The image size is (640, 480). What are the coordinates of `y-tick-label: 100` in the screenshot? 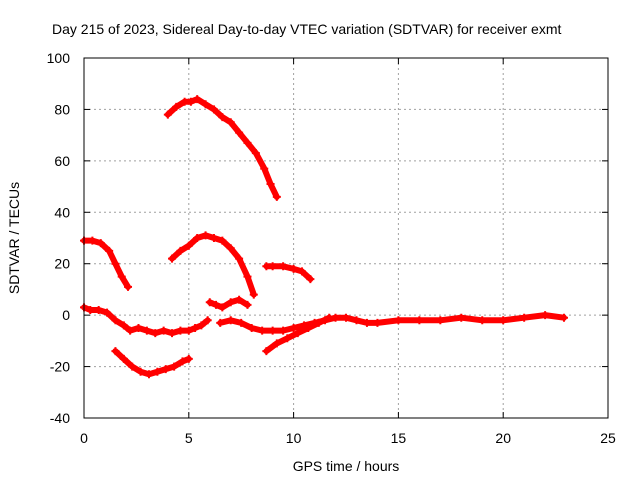 It's located at (59, 58).